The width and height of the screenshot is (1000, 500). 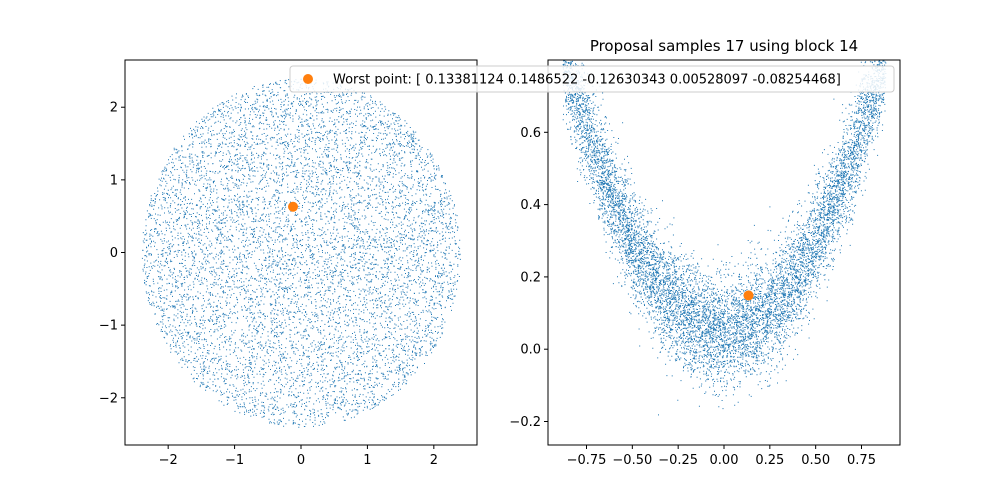 I want to click on right-y-ticks: −0.2 0.0 0.2 0.4 0.6, so click(x=528, y=278).